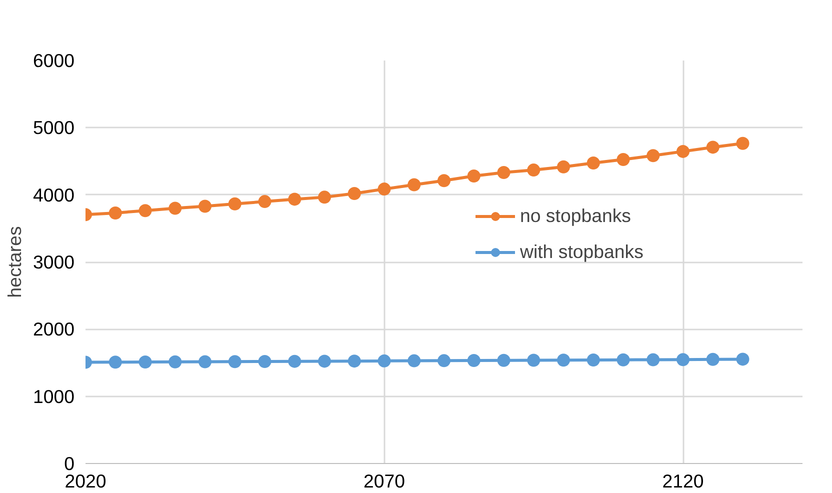 The image size is (832, 493). Describe the element at coordinates (53, 60) in the screenshot. I see `y-tick-label: 6000` at that location.